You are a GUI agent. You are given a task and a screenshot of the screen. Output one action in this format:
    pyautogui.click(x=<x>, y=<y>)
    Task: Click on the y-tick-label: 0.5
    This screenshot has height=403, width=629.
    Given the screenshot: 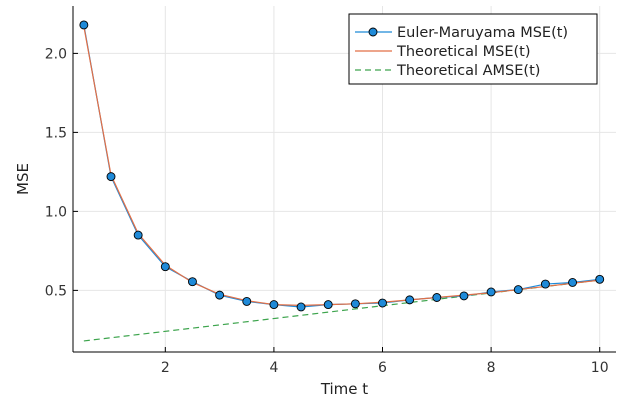 What is the action you would take?
    pyautogui.click(x=56, y=291)
    